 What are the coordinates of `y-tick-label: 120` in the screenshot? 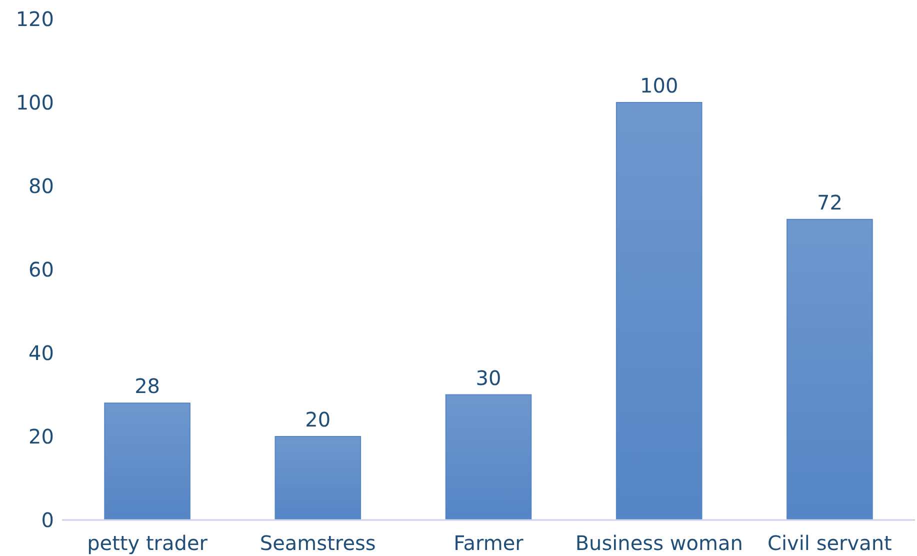 It's located at (35, 19).